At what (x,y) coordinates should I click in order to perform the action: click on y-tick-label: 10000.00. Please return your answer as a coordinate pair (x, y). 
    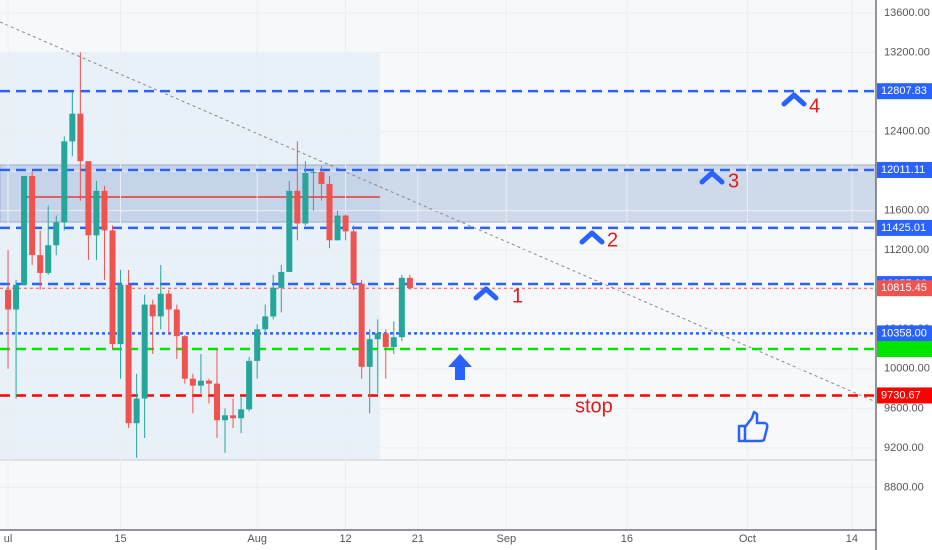
    Looking at the image, I should click on (907, 369).